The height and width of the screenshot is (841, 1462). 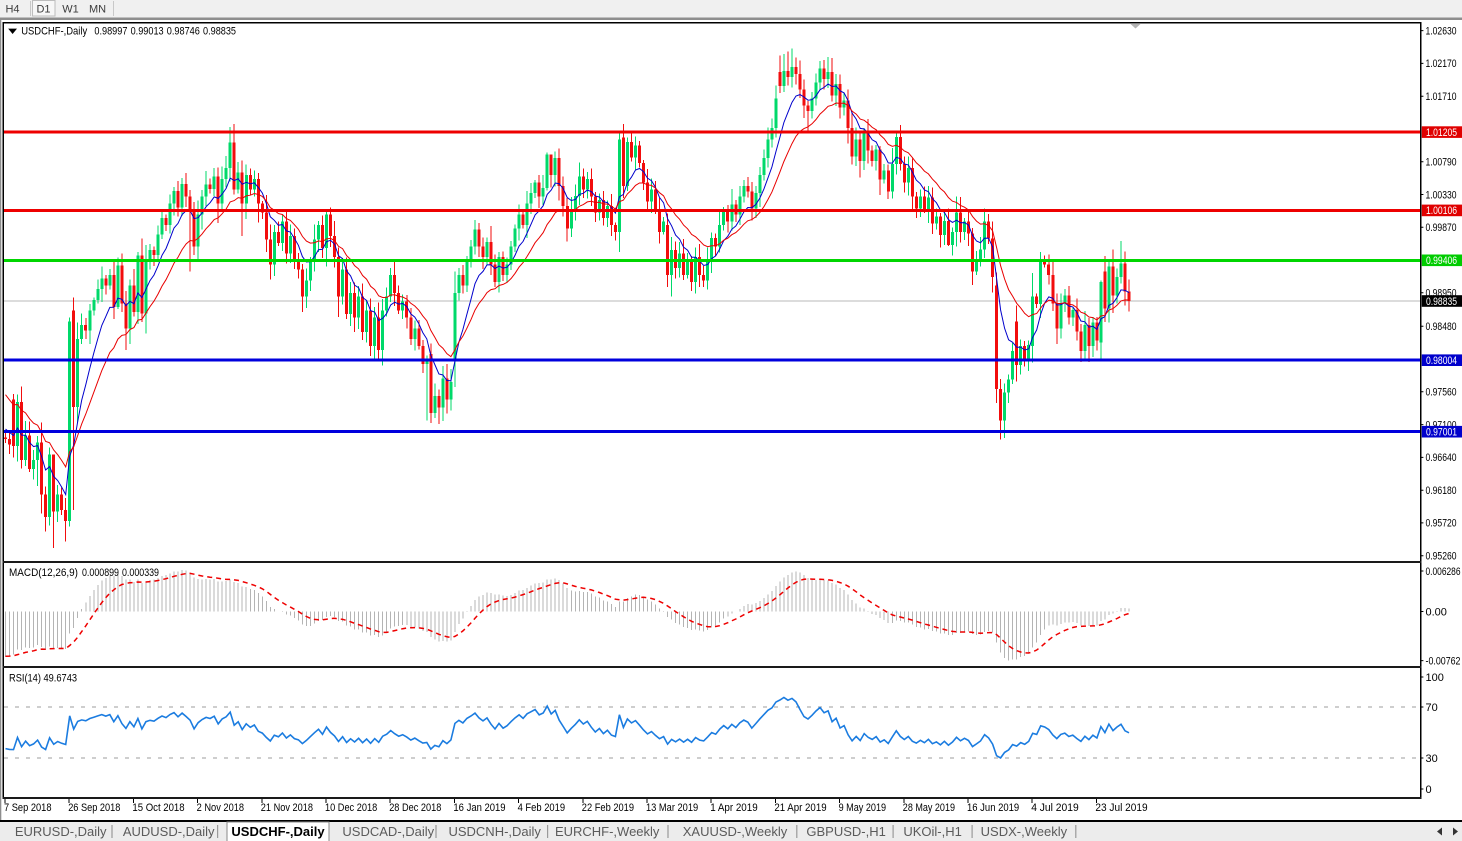 I want to click on svg-text: 1.02630, so click(x=1441, y=31).